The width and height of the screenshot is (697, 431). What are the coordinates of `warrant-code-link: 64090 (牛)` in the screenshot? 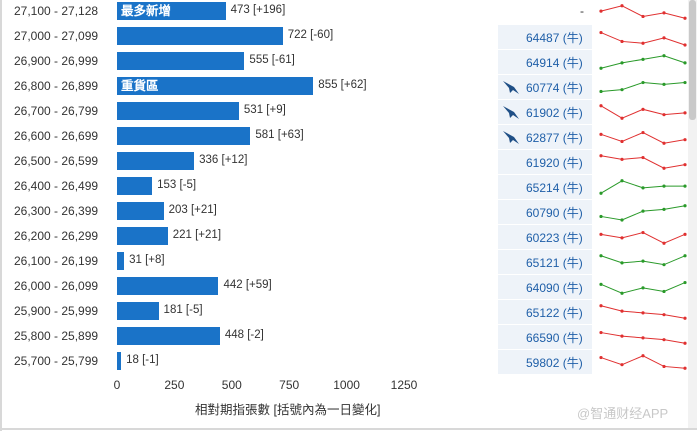 It's located at (554, 288).